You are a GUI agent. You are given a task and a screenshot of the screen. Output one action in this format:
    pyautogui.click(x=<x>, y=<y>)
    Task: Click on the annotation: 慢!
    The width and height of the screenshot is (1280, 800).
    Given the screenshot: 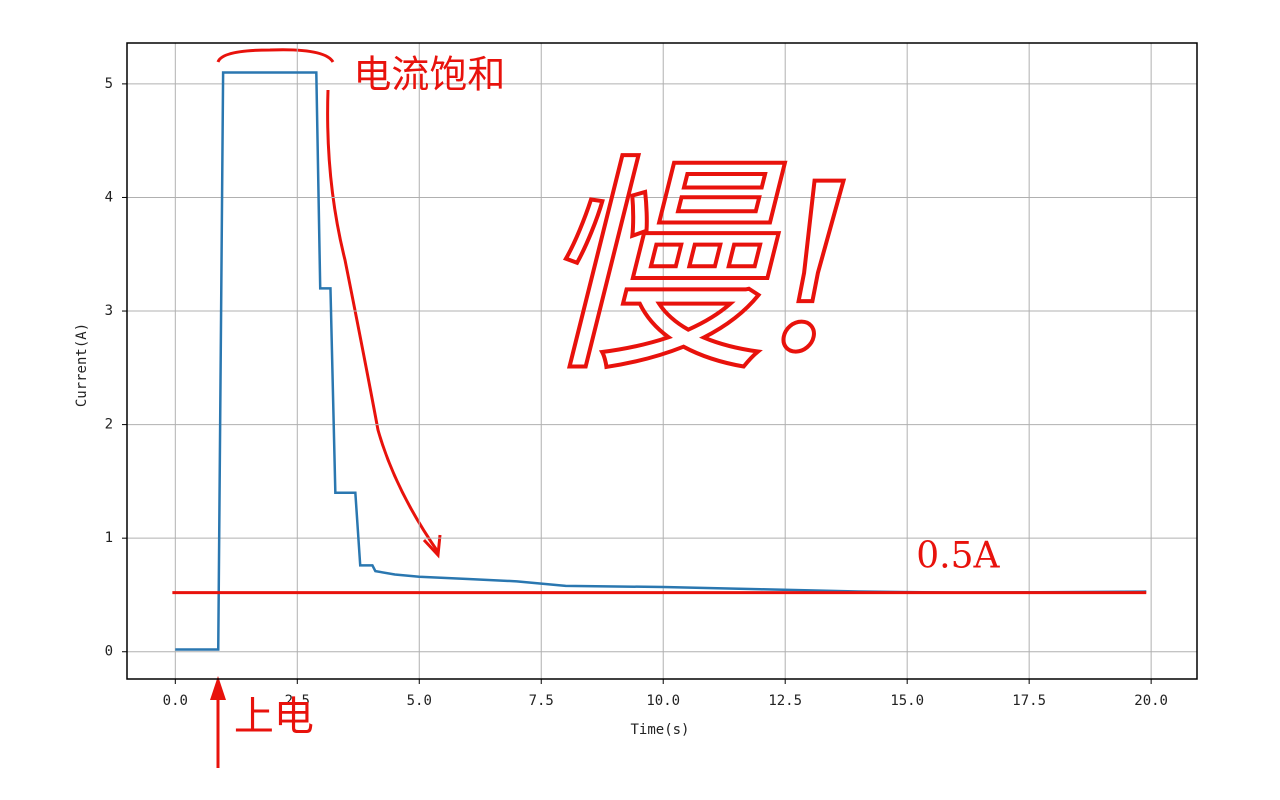 What is the action you would take?
    pyautogui.click(x=697, y=269)
    